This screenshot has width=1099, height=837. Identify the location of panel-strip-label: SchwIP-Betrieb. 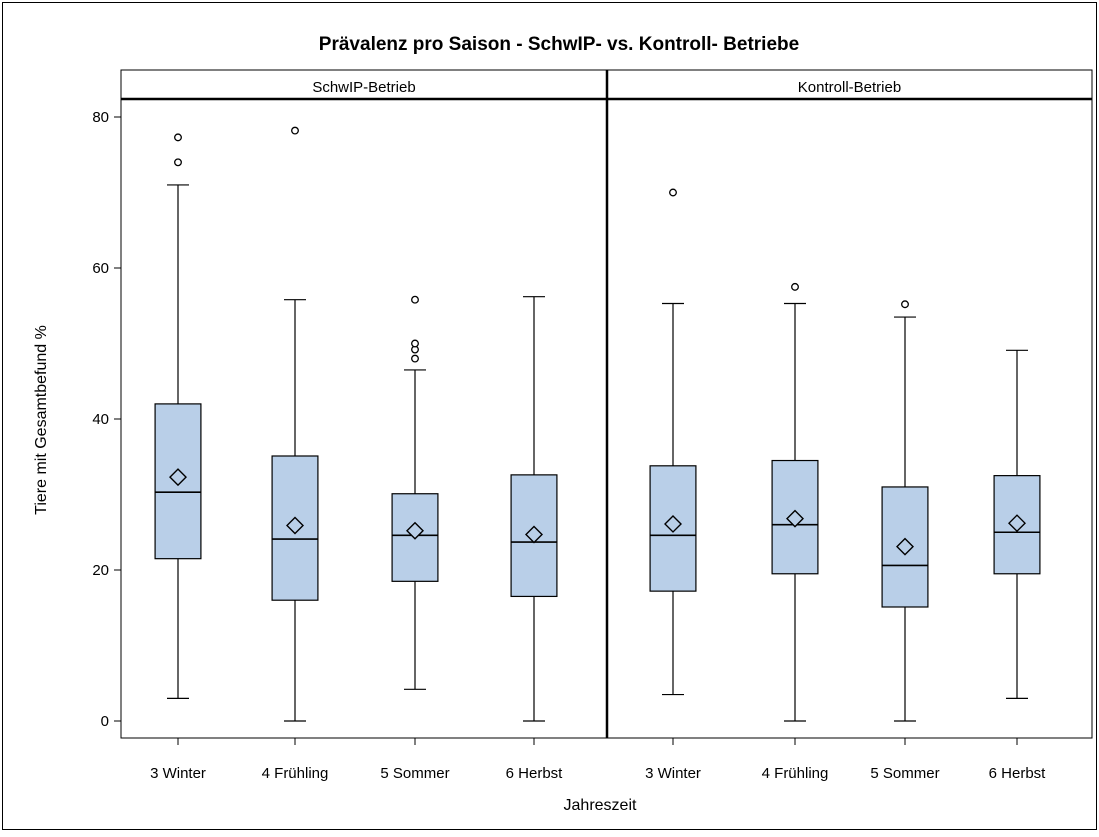
(363, 87).